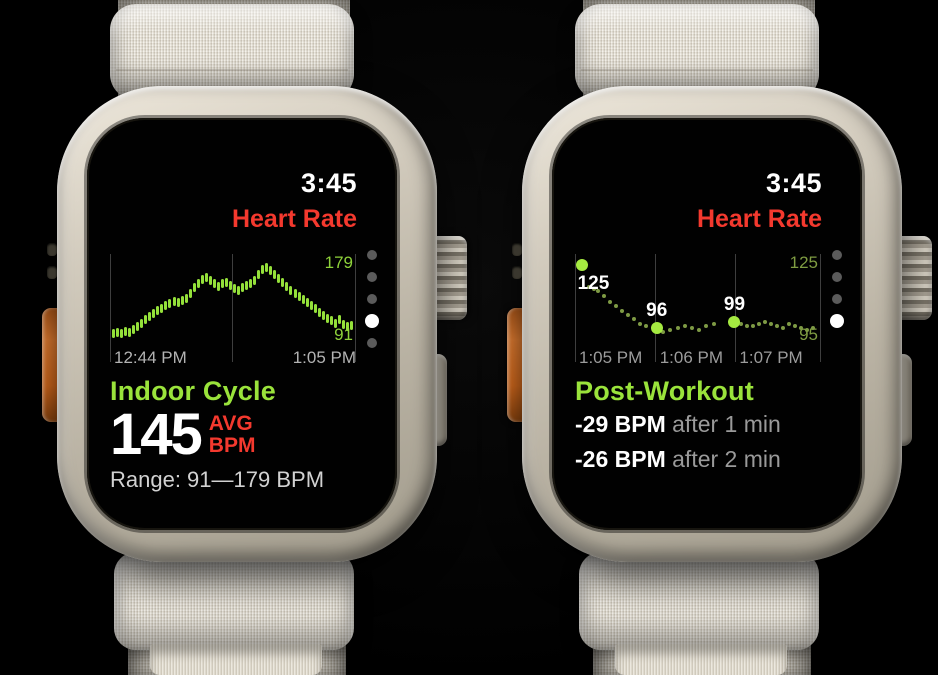 The height and width of the screenshot is (675, 938). What do you see at coordinates (156, 434) in the screenshot?
I see `avg-bpm-value: 145` at bounding box center [156, 434].